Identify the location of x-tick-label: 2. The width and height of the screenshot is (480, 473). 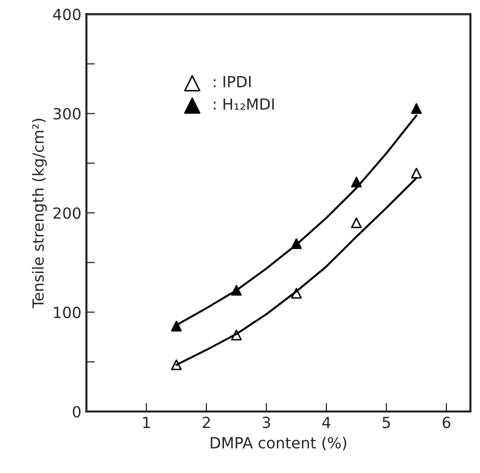
(206, 422).